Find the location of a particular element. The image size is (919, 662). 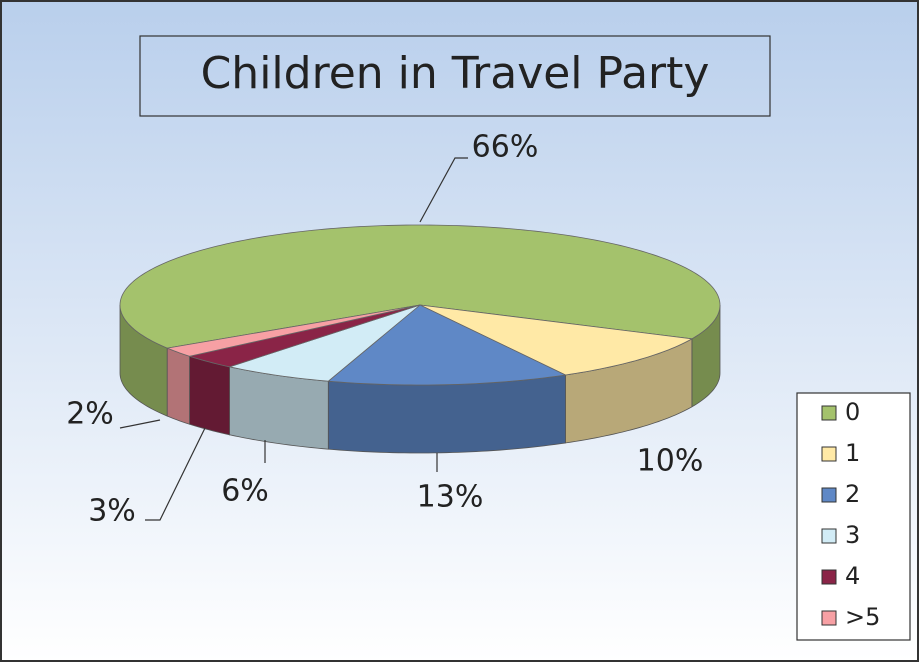

data-label: 2% is located at coordinates (90, 414).